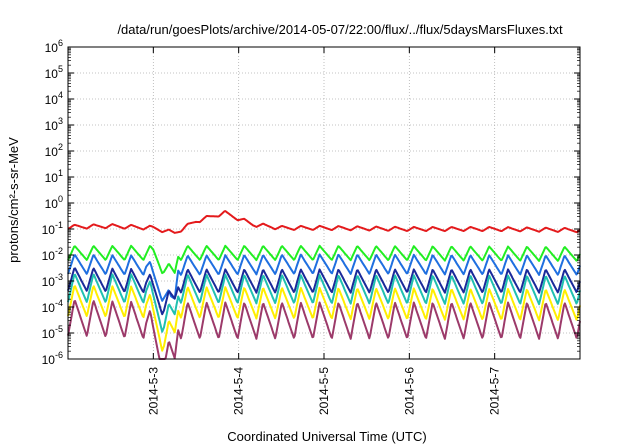  I want to click on y-tick-label: 10⁻⁴, so click(52, 306).